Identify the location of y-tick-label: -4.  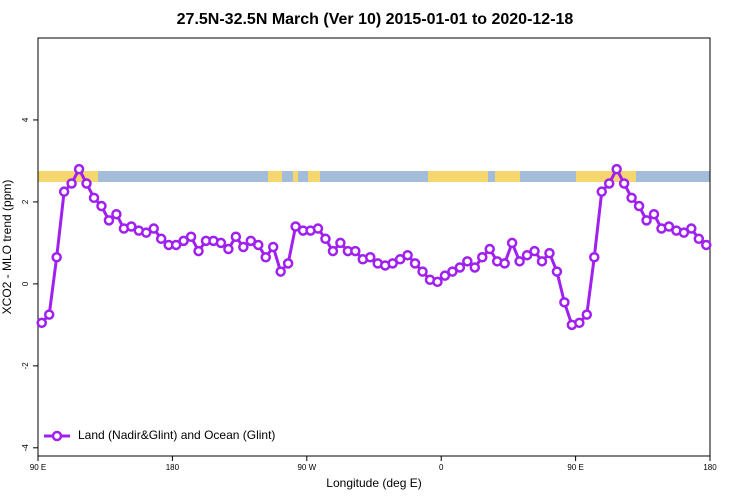
(25, 448).